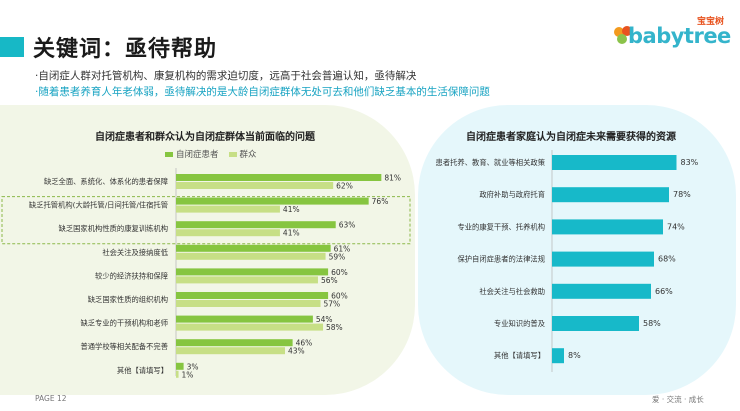 This screenshot has width=740, height=411. Describe the element at coordinates (347, 225) in the screenshot. I see `data-label-patient: 63%` at that location.